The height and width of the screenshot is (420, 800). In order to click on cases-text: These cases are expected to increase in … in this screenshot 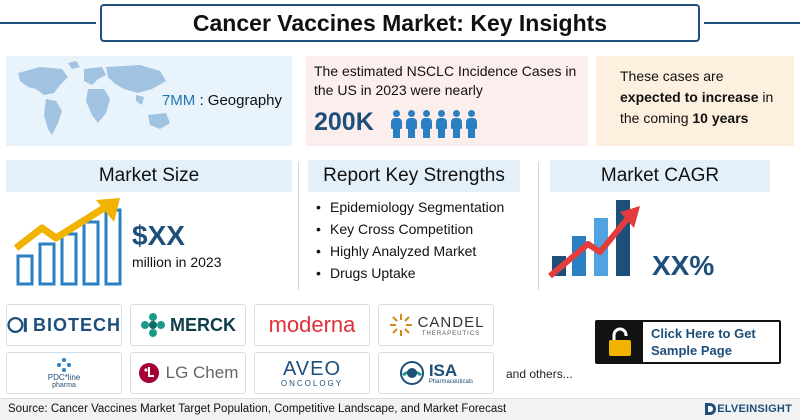, I will do `click(701, 97)`.